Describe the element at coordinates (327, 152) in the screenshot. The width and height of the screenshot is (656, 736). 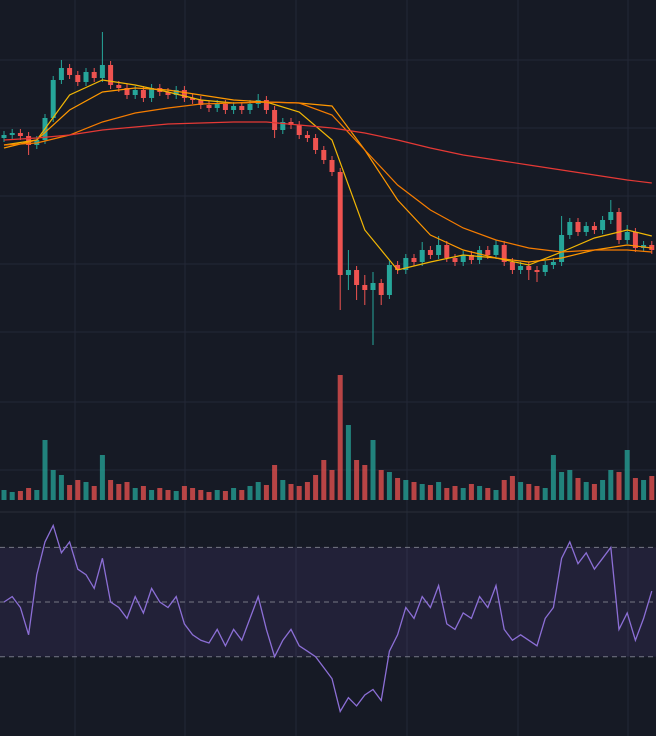
I see `moving-average-line` at that location.